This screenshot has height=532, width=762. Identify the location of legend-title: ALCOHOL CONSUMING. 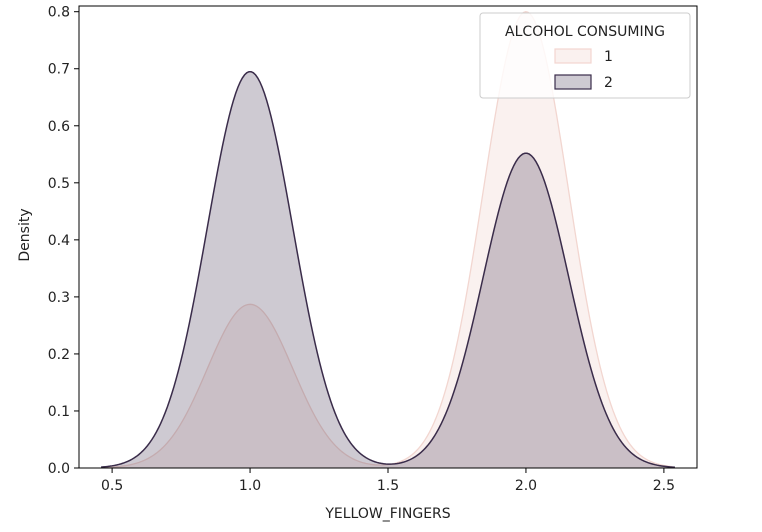
(585, 32).